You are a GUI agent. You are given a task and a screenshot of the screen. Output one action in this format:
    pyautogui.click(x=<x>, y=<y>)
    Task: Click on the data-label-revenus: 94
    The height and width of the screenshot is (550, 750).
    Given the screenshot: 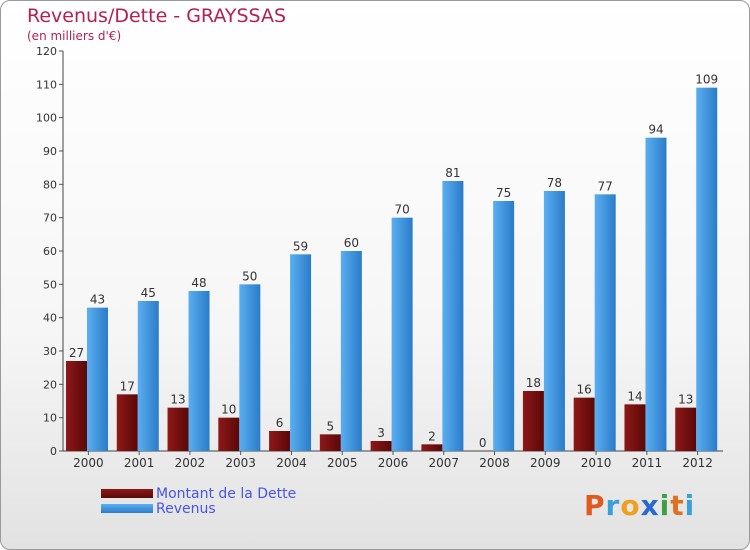 What is the action you would take?
    pyautogui.click(x=655, y=130)
    